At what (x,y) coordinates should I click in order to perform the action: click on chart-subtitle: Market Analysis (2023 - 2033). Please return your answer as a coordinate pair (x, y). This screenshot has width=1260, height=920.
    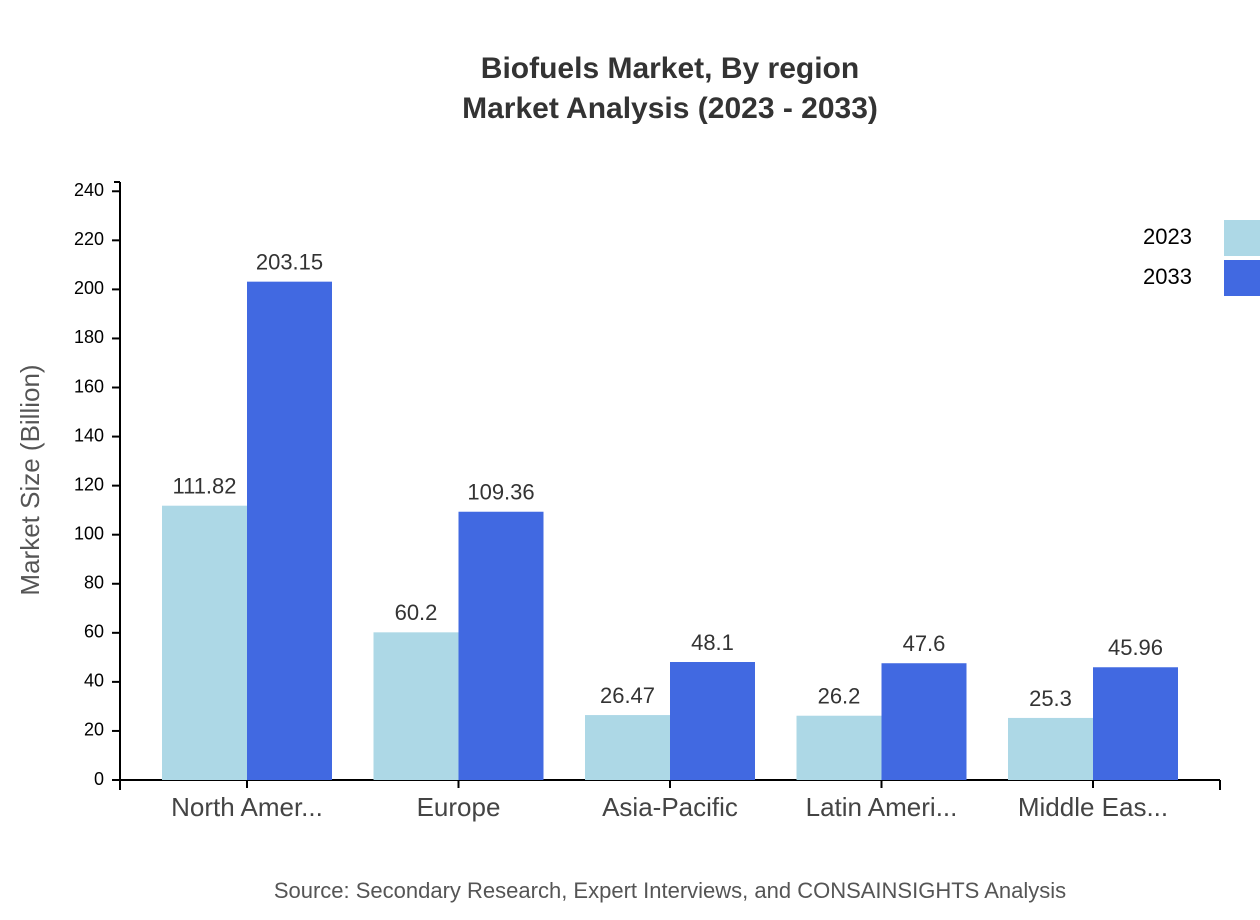
    Looking at the image, I should click on (670, 108).